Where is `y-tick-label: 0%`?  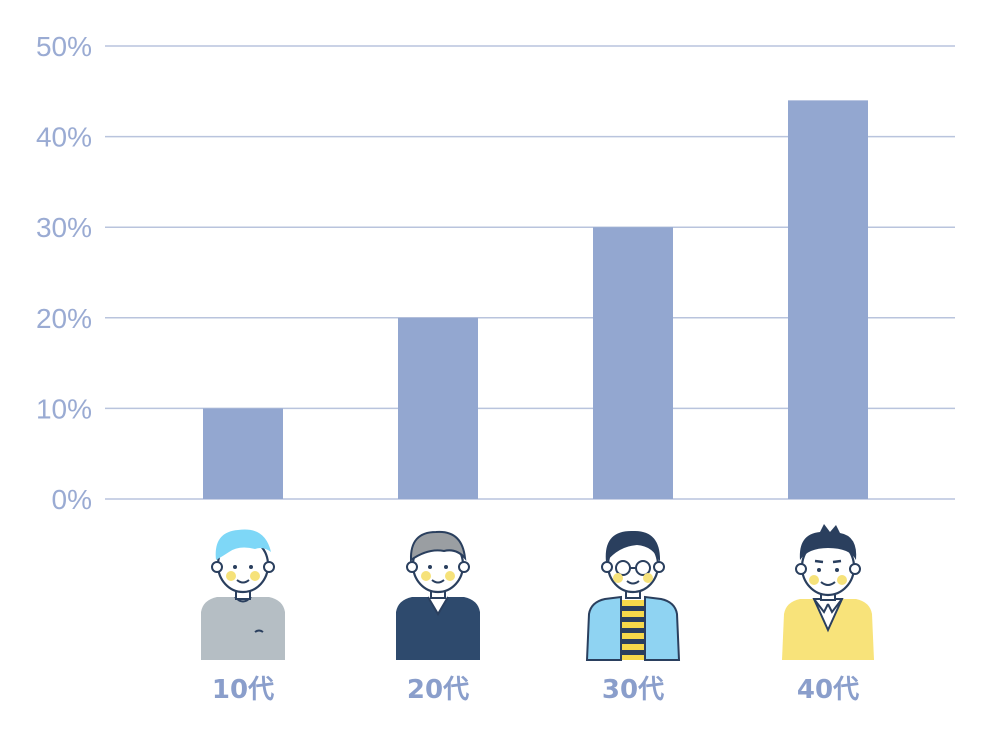
y-tick-label: 0% is located at coordinates (72, 499).